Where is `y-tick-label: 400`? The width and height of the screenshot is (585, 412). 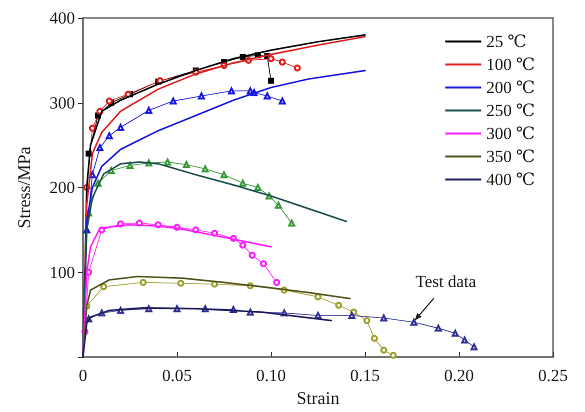
y-tick-label: 400 is located at coordinates (62, 18).